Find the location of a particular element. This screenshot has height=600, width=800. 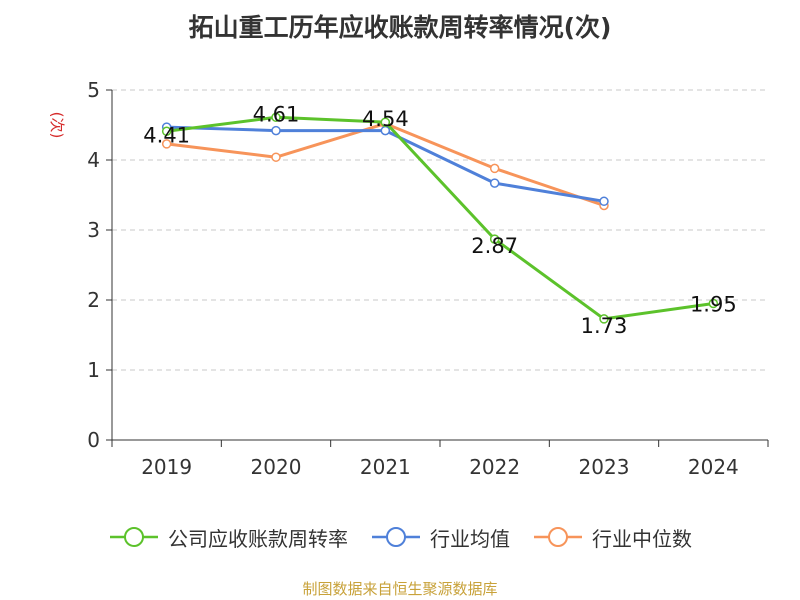

chart-title: 拓山重工历年应收账款周转率情况(次) is located at coordinates (400, 27).